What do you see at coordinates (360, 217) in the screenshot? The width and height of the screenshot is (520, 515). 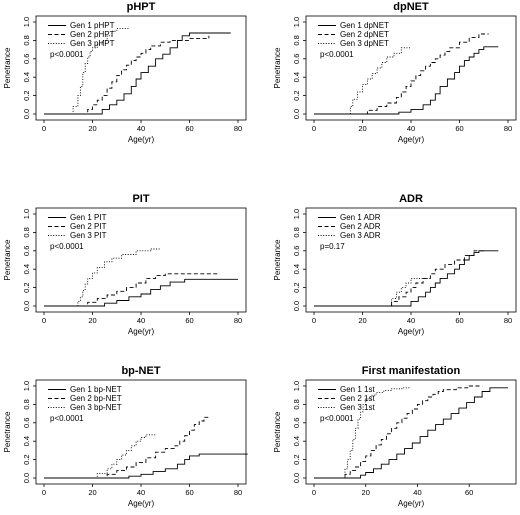 I see `legend-entry: Gen 1 ADR` at bounding box center [360, 217].